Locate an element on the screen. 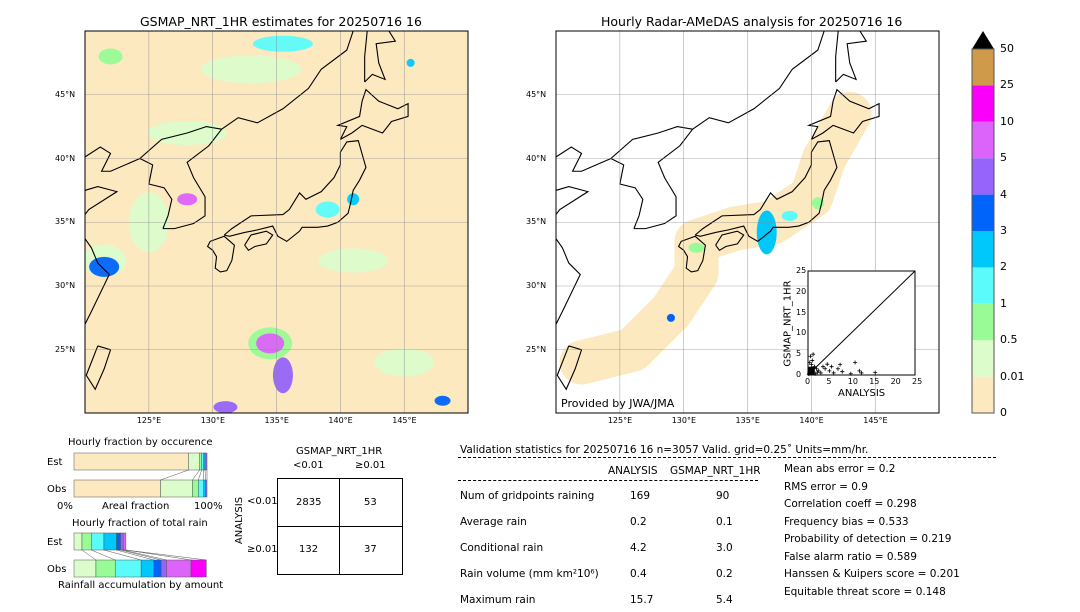 Image resolution: width=1080 pixels, height=612 pixels. lon-tick-label: 135°E is located at coordinates (276, 420).